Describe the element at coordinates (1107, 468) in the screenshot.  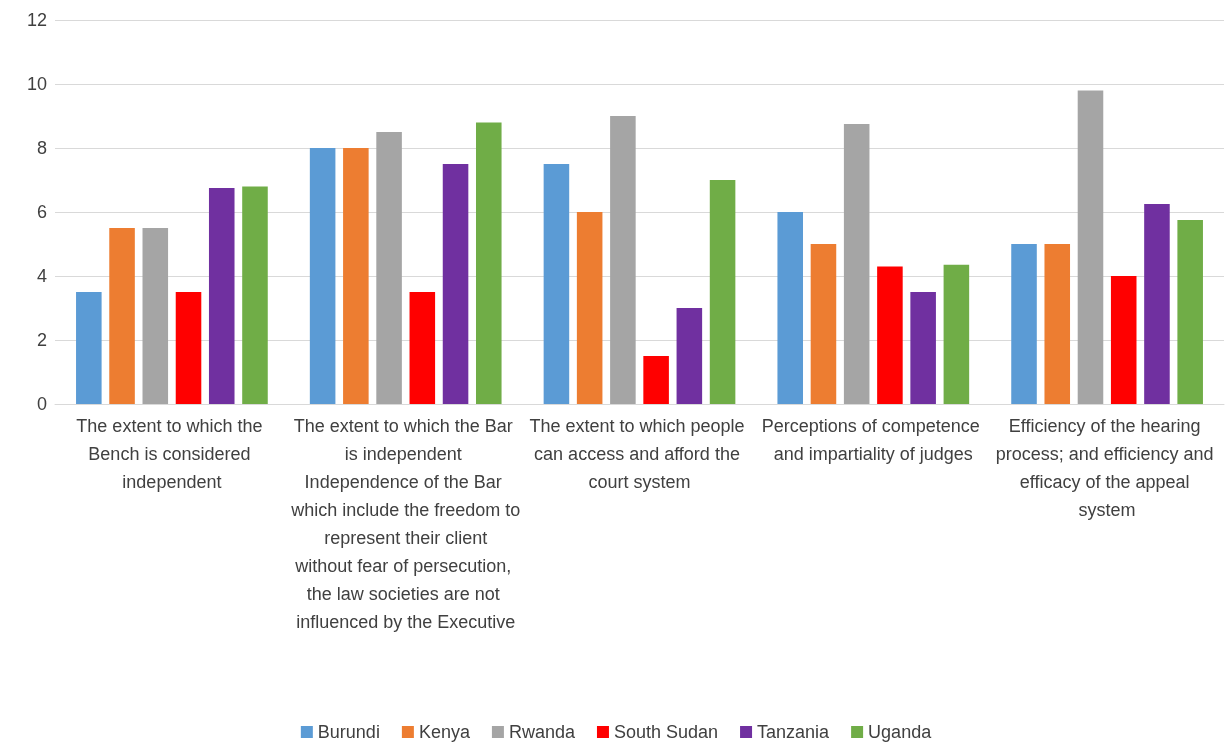
I see `x-tick-label: Efficiency of the hearing process; and efficiency and efficacy of the appeal system` at that location.